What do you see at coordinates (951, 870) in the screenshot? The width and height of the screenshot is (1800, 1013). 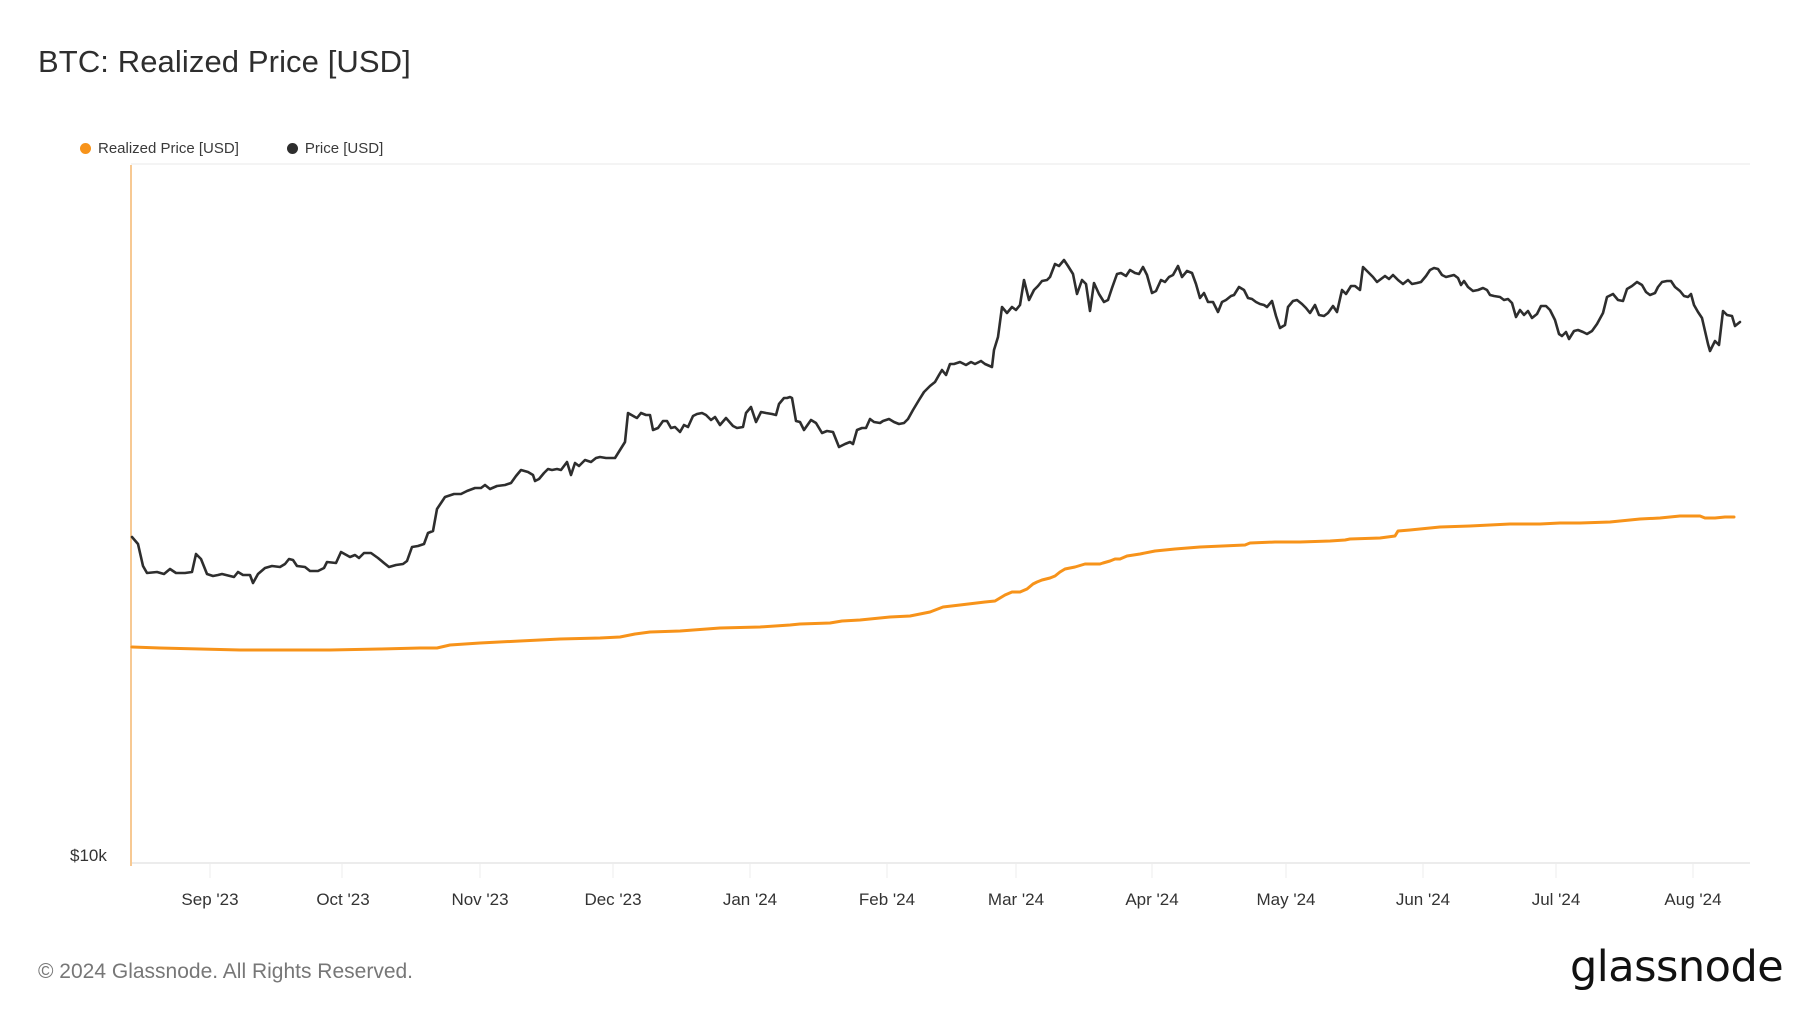 I see `x-axis-ticks` at bounding box center [951, 870].